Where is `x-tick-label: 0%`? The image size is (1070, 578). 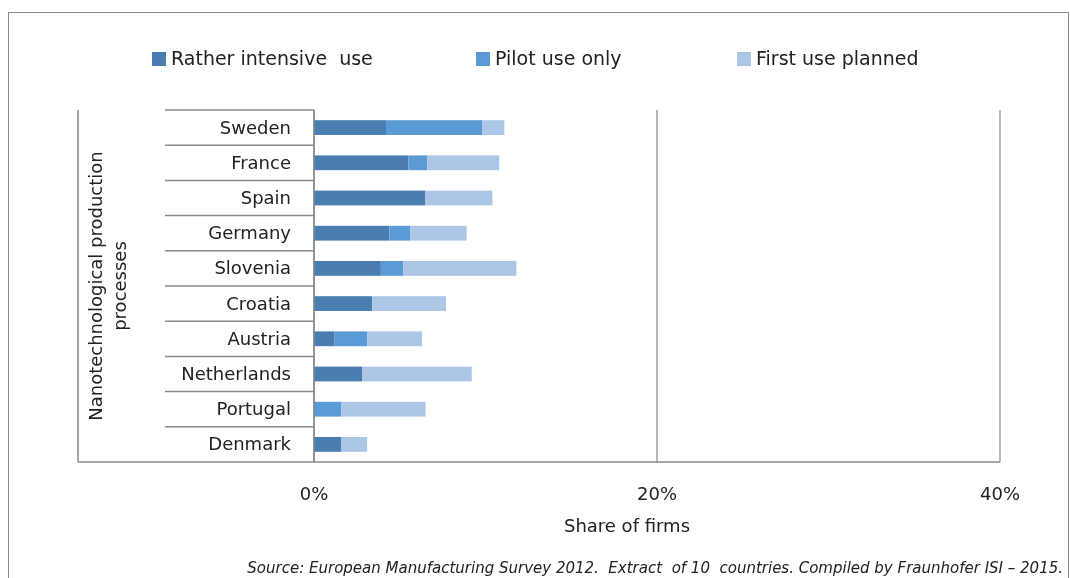 x-tick-label: 0% is located at coordinates (314, 493).